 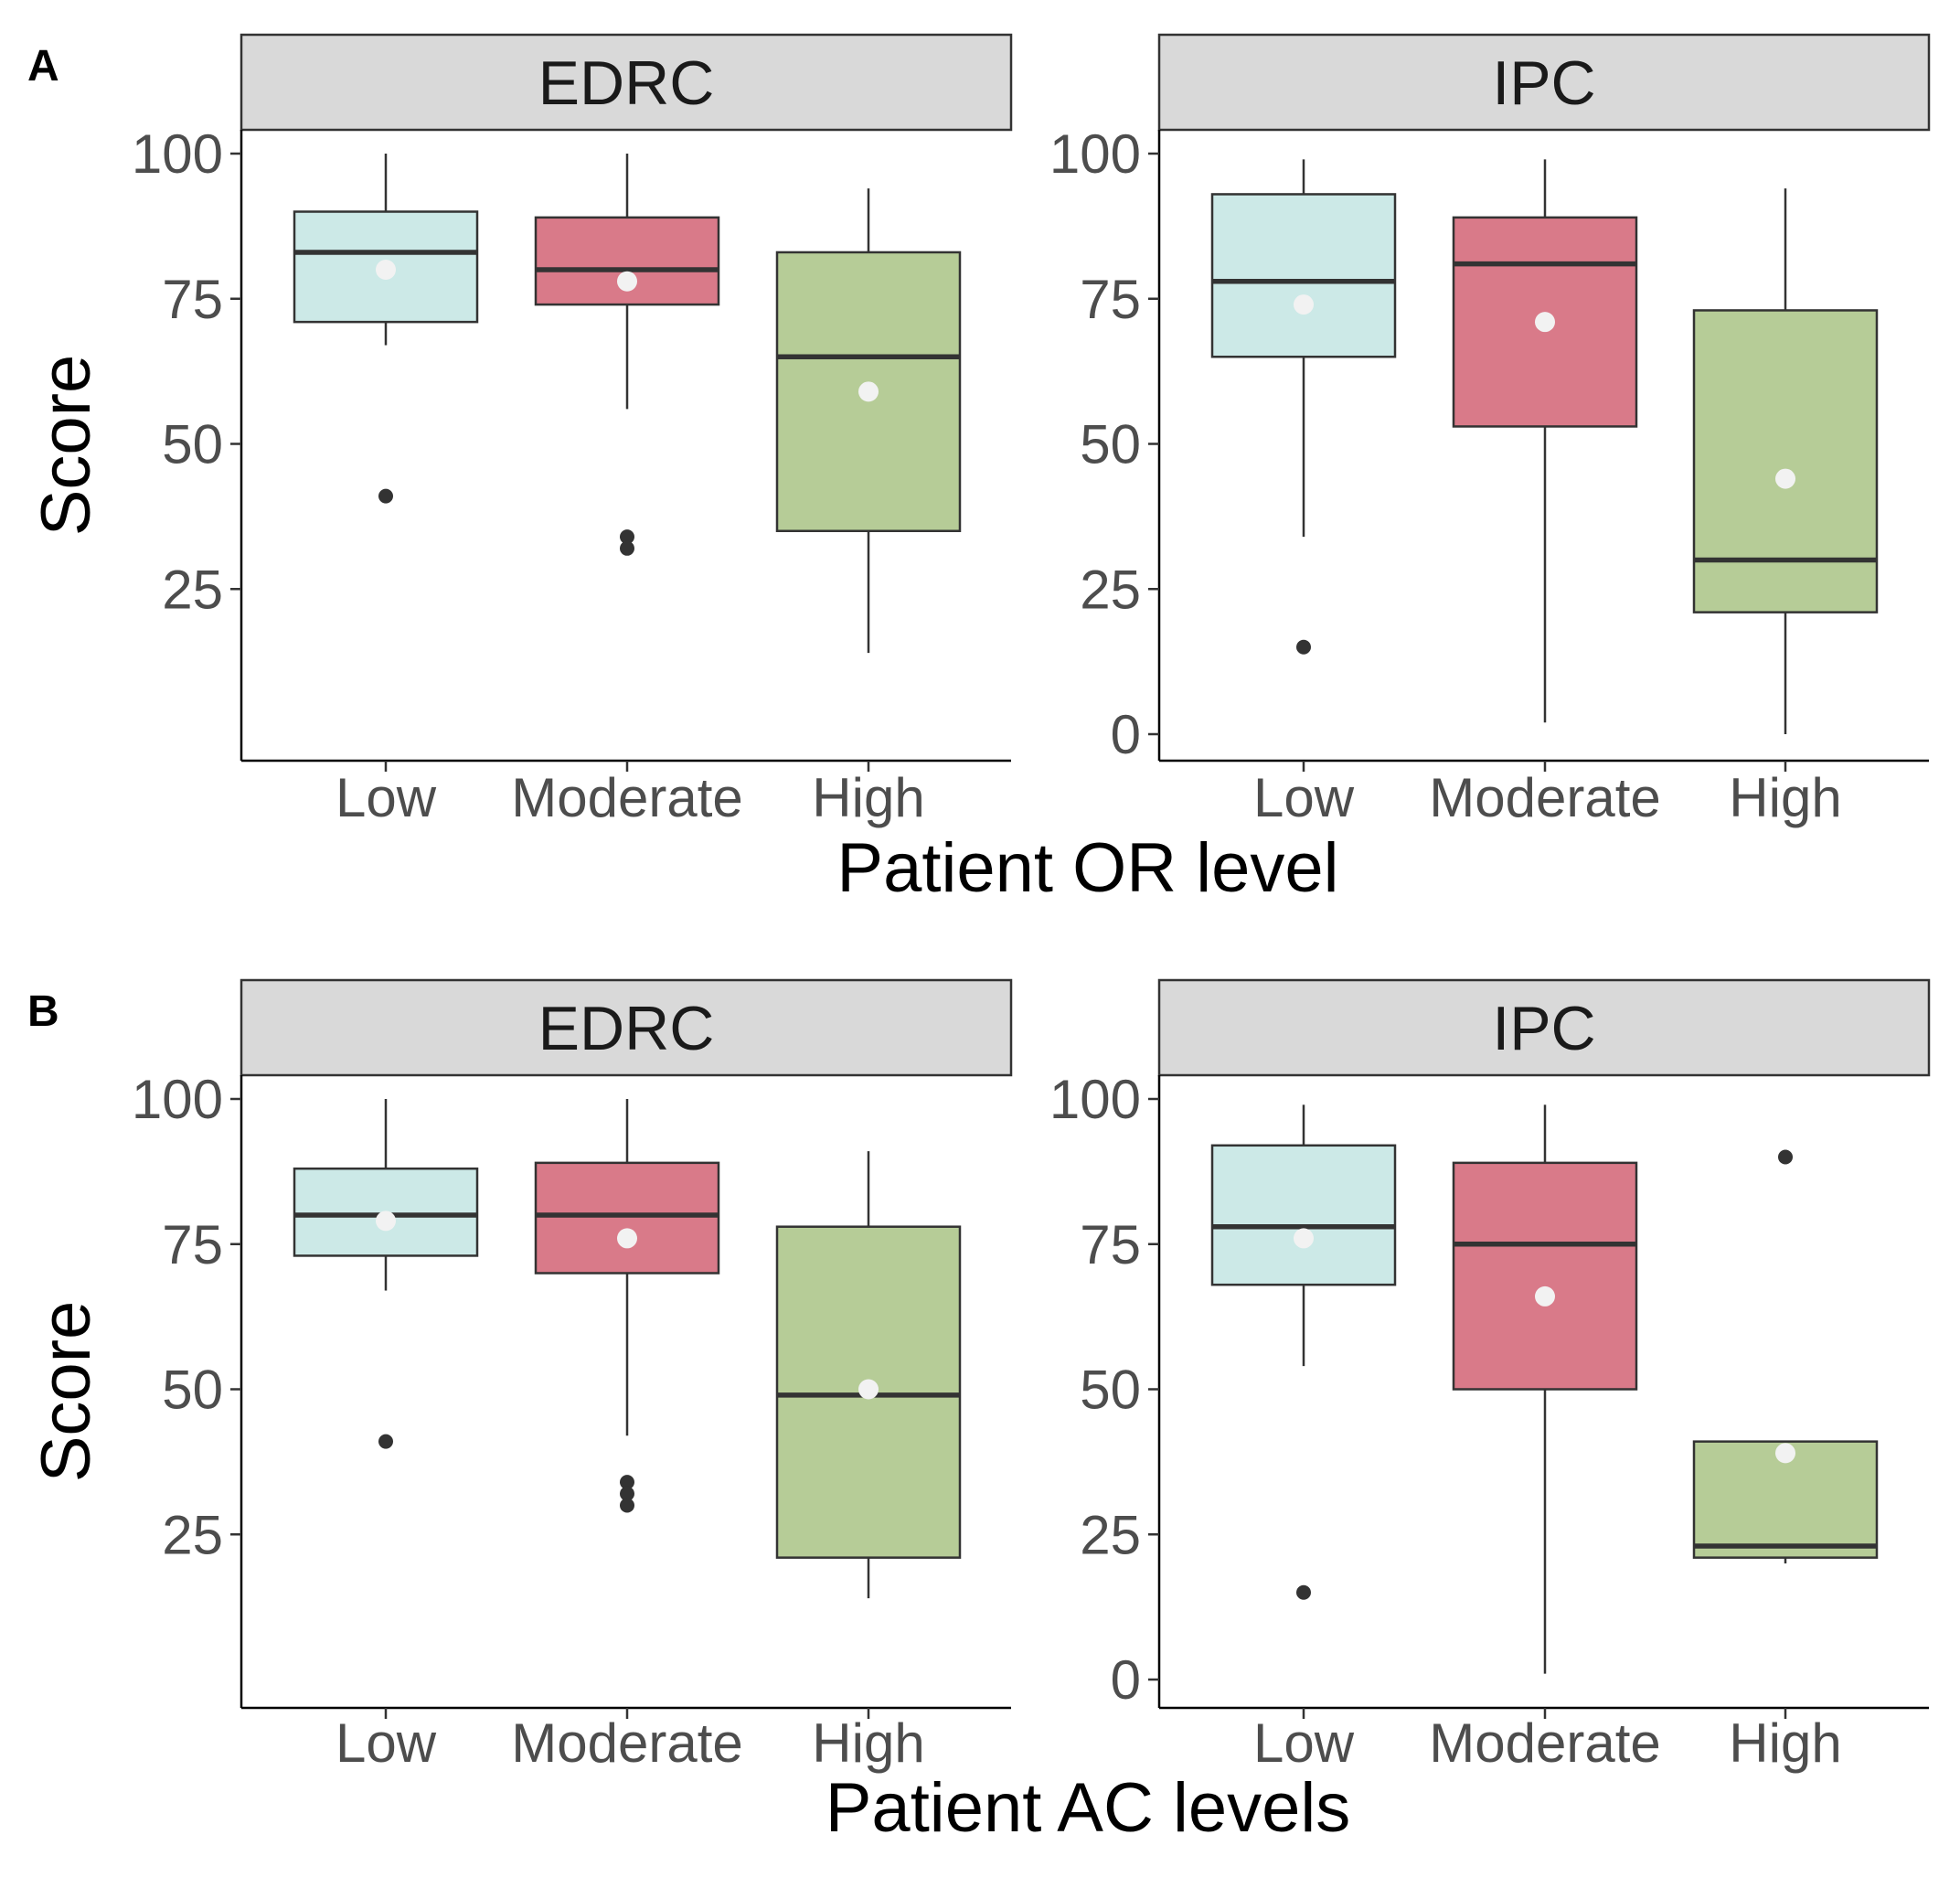 What do you see at coordinates (43, 66) in the screenshot?
I see `panel-letter: A` at bounding box center [43, 66].